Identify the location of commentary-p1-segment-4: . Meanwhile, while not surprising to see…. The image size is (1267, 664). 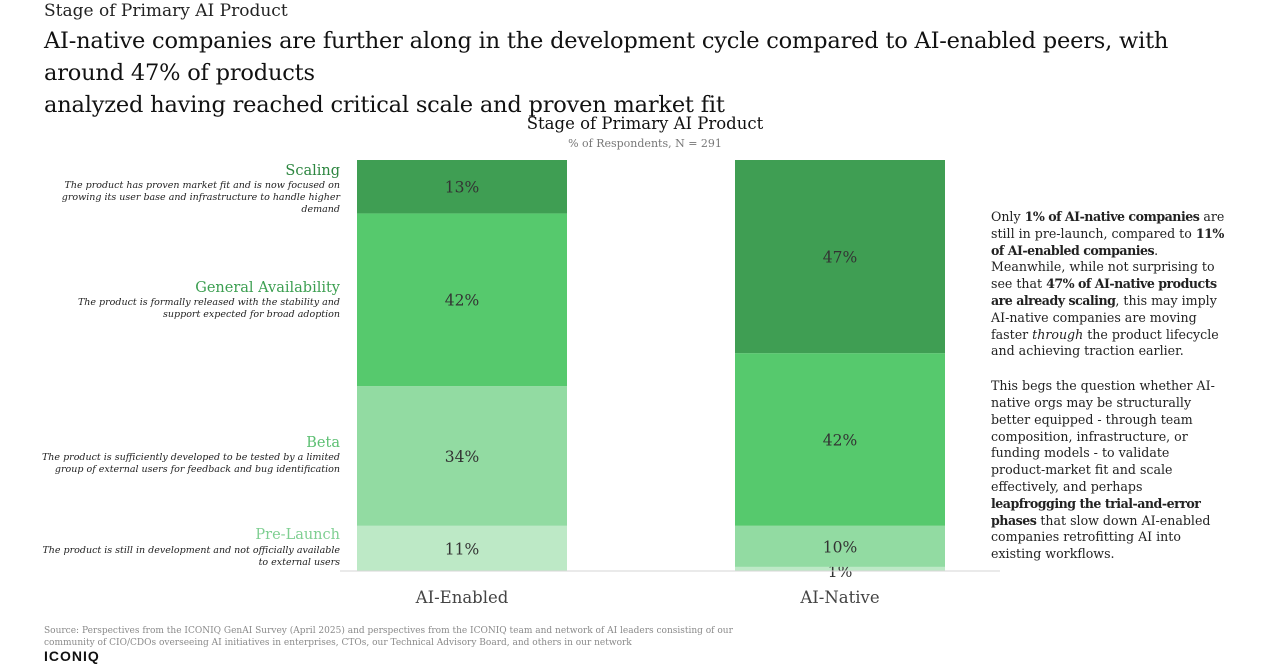
(1103, 267).